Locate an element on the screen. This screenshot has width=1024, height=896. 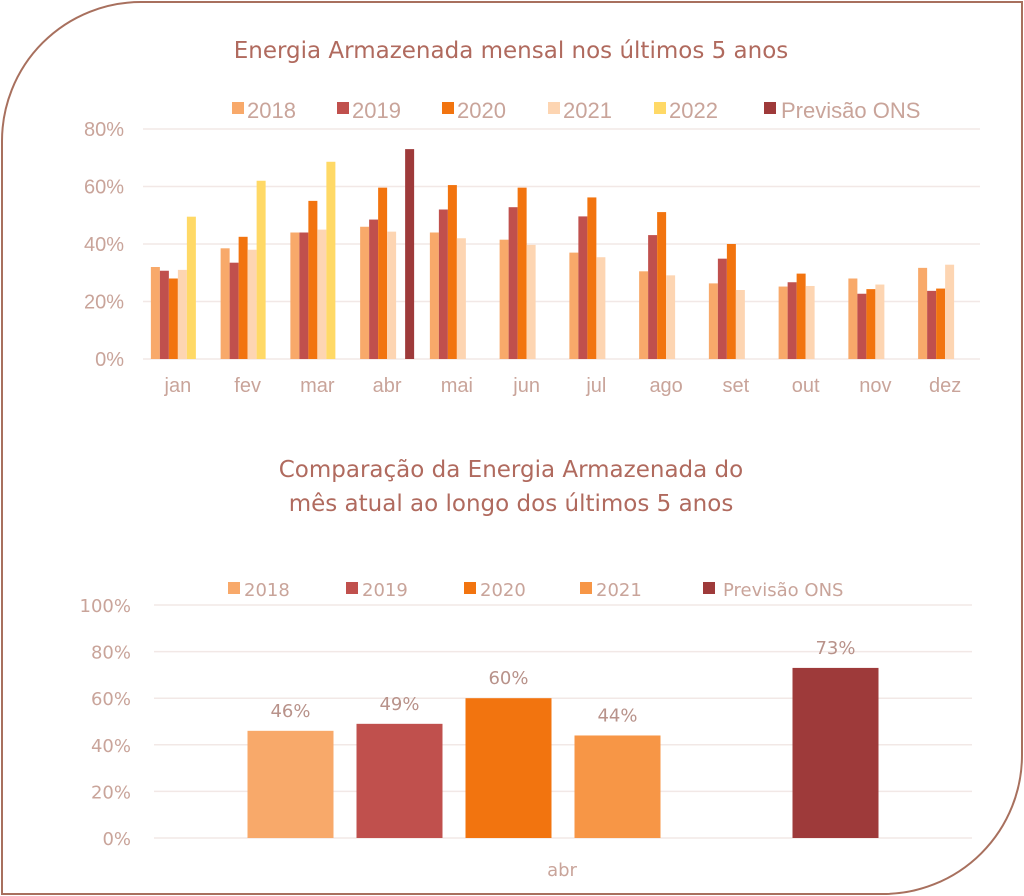
bar-2018-dez is located at coordinates (923, 313).